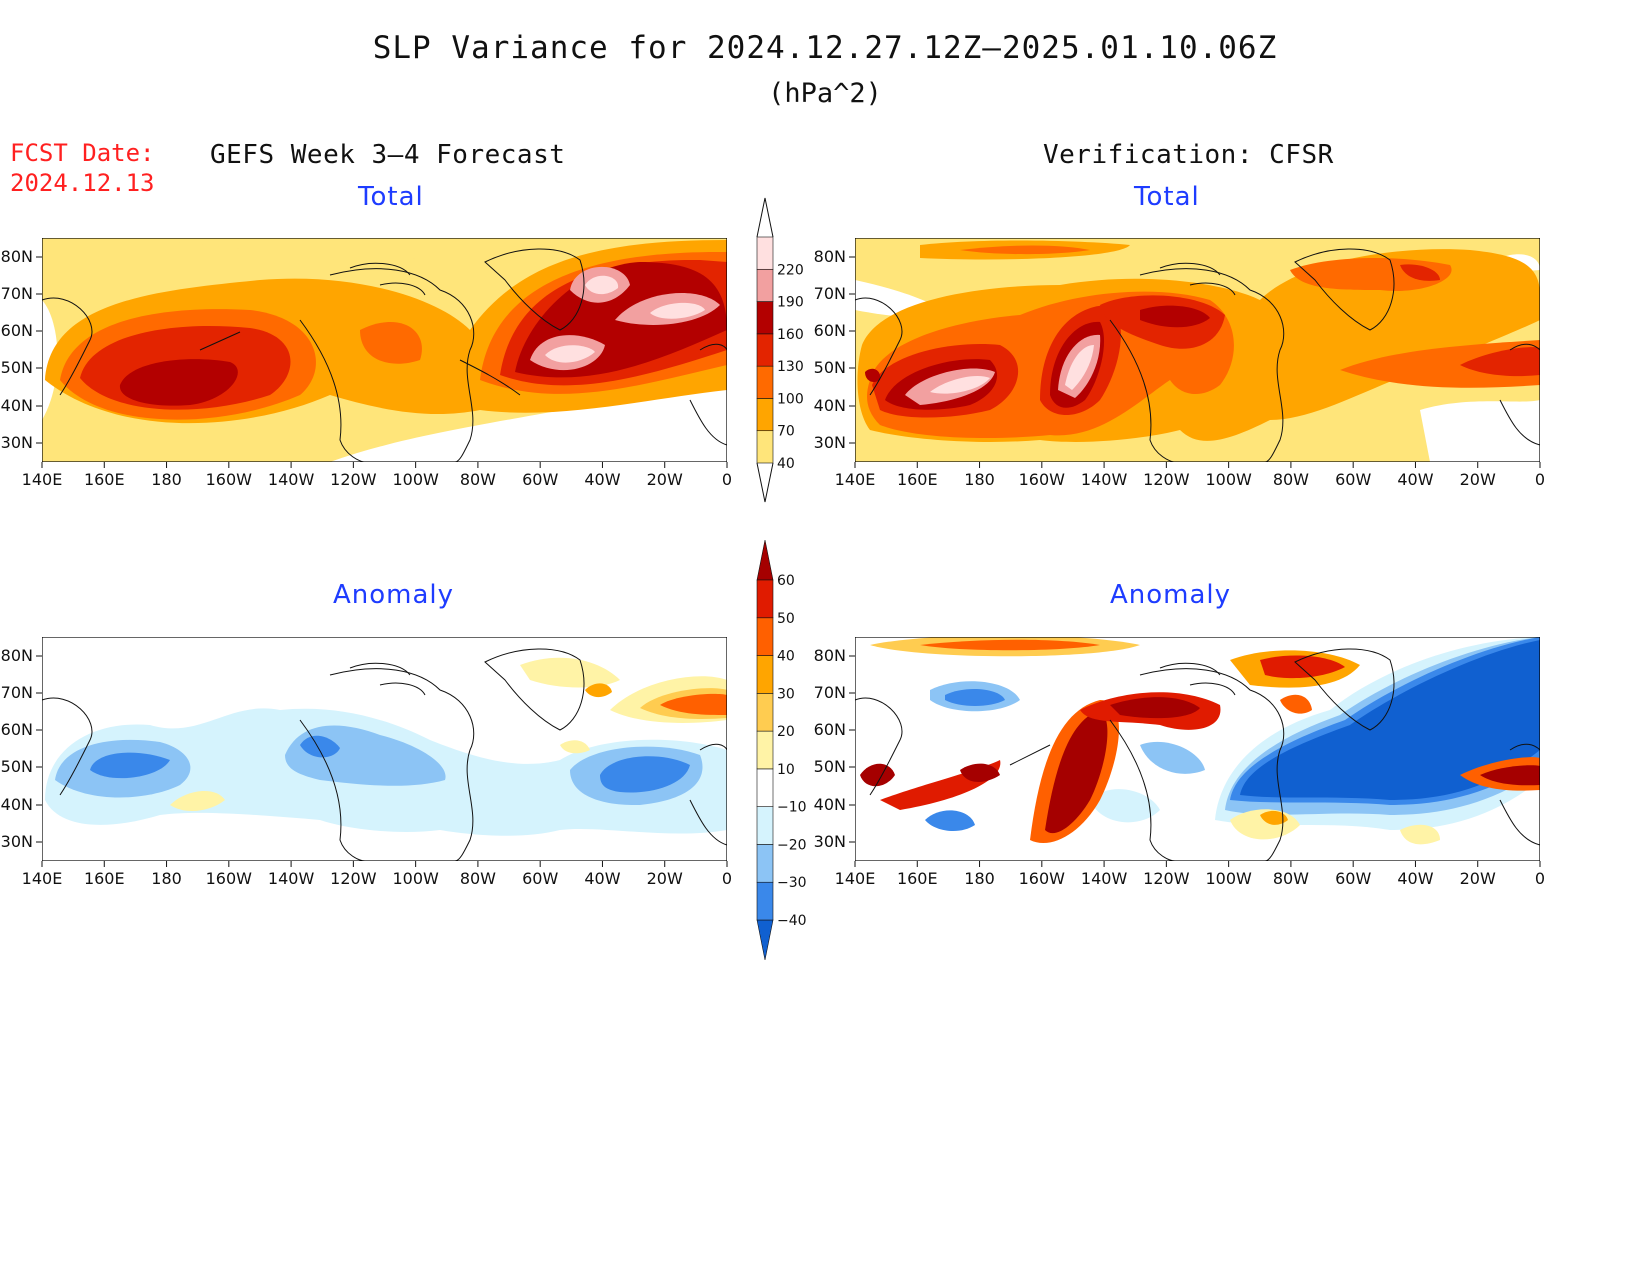 This screenshot has height=1275, width=1650. What do you see at coordinates (1188, 155) in the screenshot?
I see `verification-column-title: Verification: CFSR` at bounding box center [1188, 155].